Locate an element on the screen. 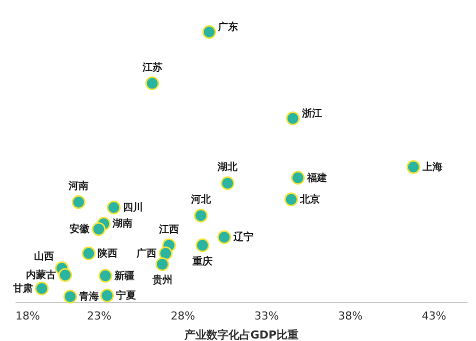  annotation: 陕西 is located at coordinates (108, 253).